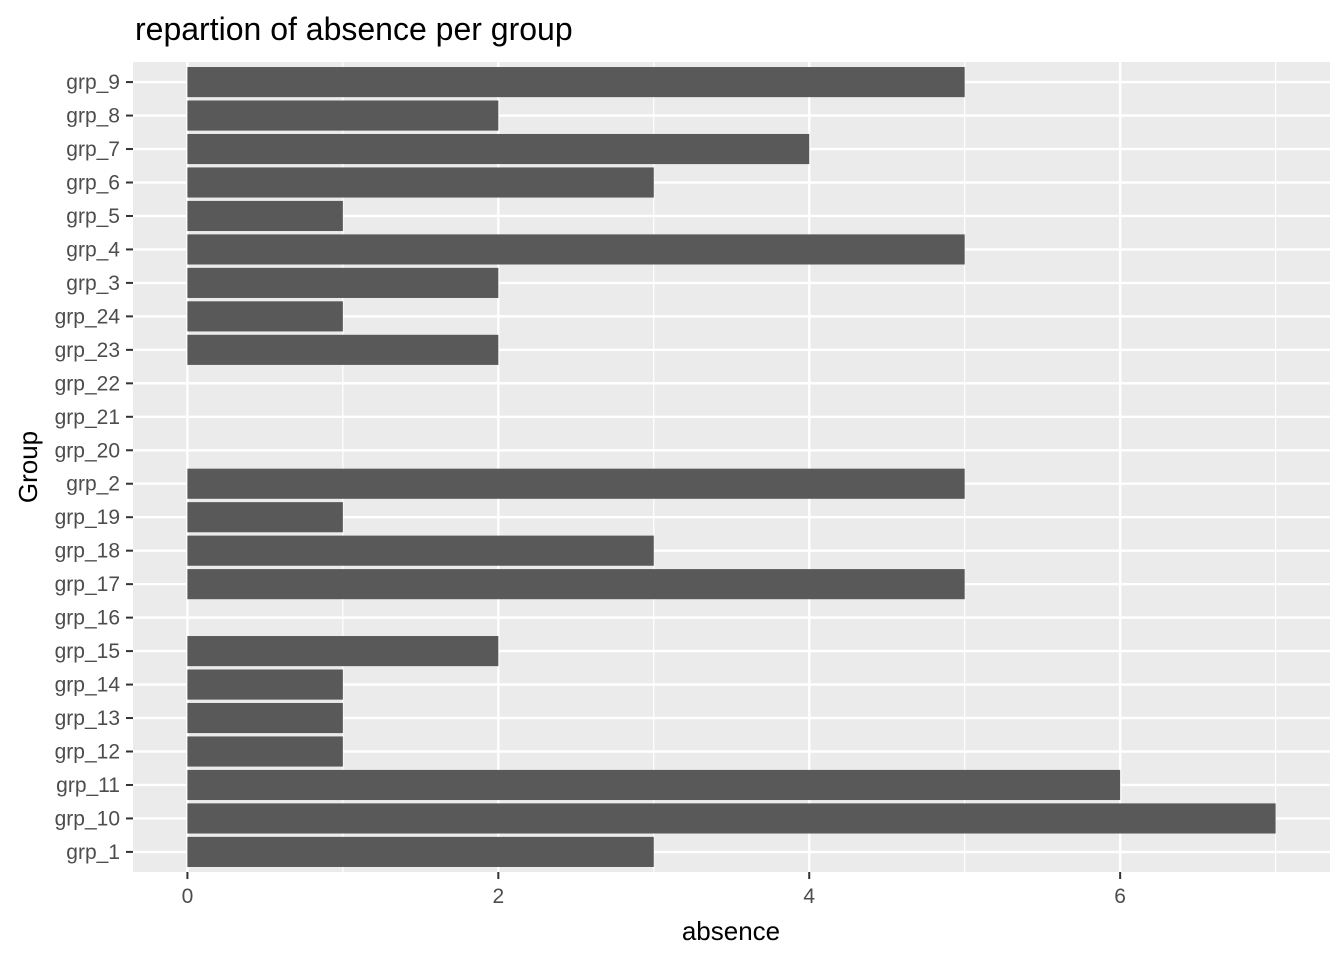 The height and width of the screenshot is (960, 1344). What do you see at coordinates (498, 896) in the screenshot?
I see `x-tick-label: 2` at bounding box center [498, 896].